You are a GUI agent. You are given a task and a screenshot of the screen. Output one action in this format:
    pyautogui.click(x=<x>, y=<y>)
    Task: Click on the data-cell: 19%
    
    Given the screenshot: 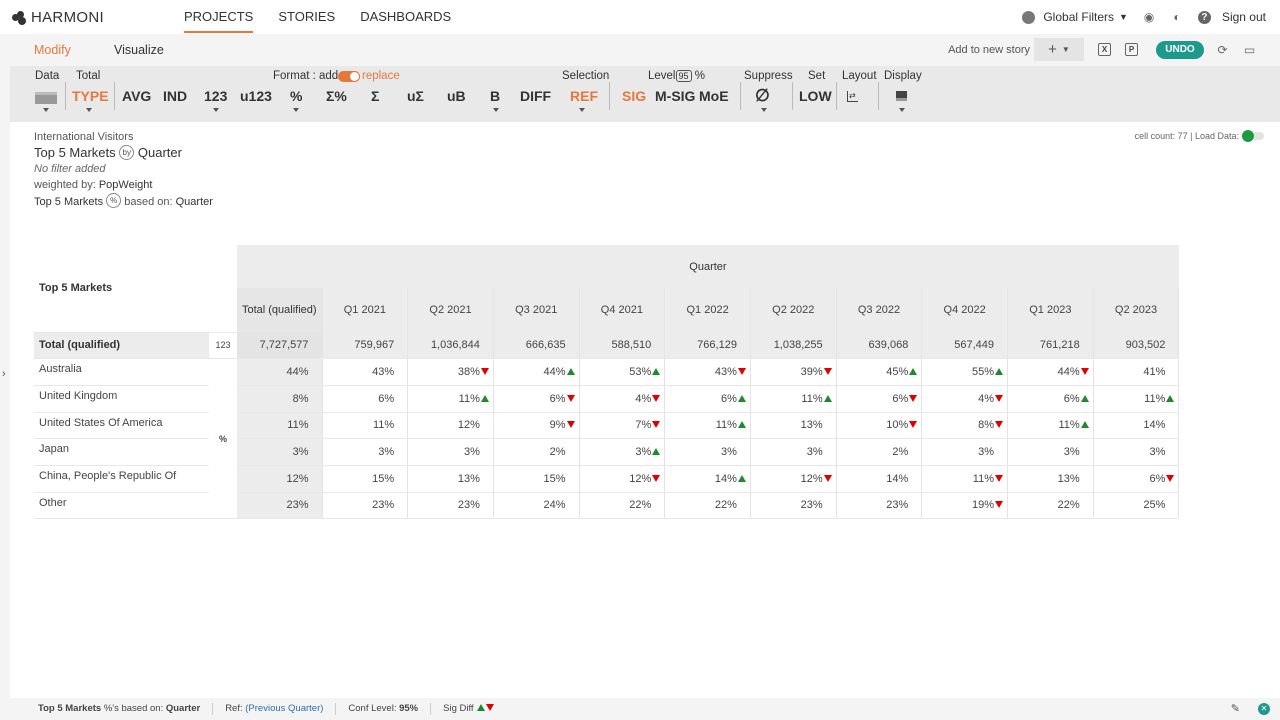 What is the action you would take?
    pyautogui.click(x=964, y=506)
    